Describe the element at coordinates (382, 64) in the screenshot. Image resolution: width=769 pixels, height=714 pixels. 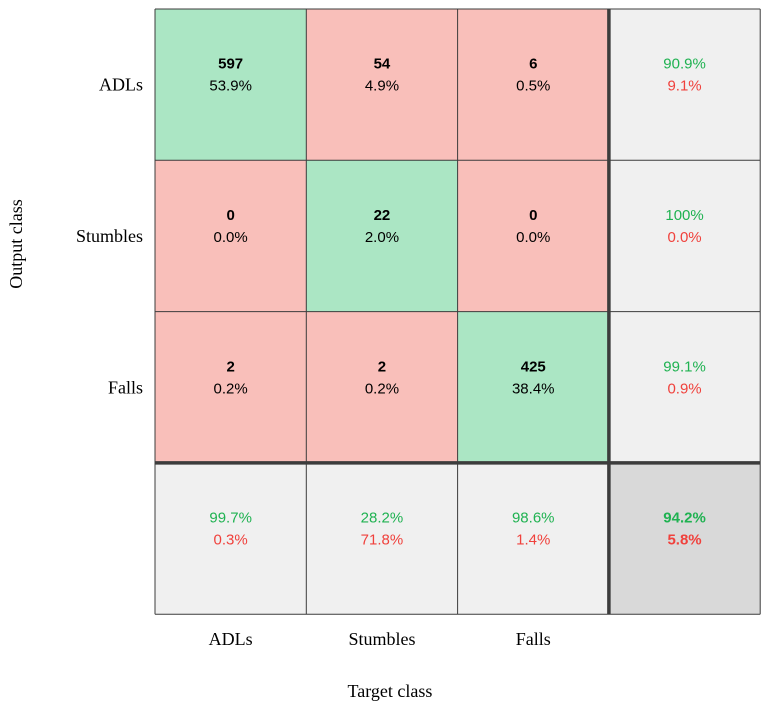
I see `cell-count-r1-c2: 54` at that location.